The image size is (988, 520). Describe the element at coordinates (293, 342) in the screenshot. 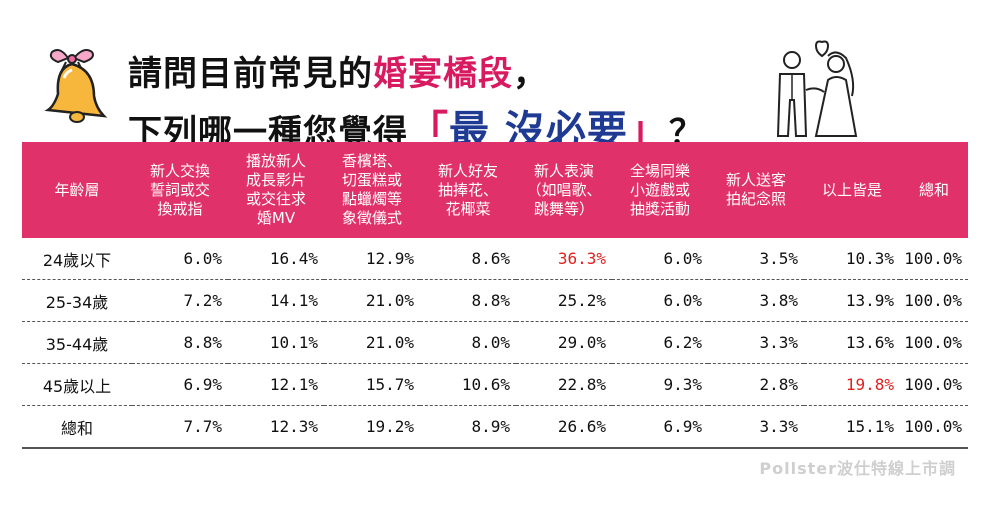

I see `value-cell: 10.1%` at that location.